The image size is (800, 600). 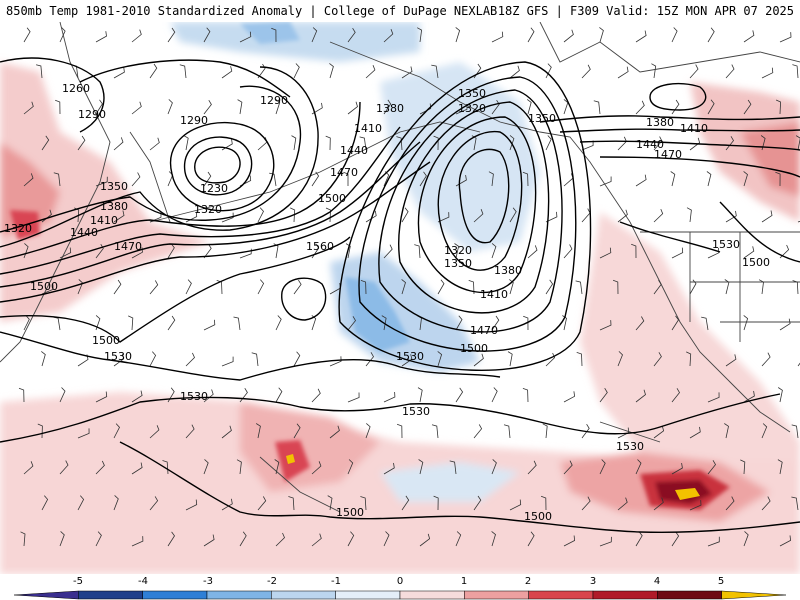 I want to click on contour-label: 1530, so click(x=410, y=356).